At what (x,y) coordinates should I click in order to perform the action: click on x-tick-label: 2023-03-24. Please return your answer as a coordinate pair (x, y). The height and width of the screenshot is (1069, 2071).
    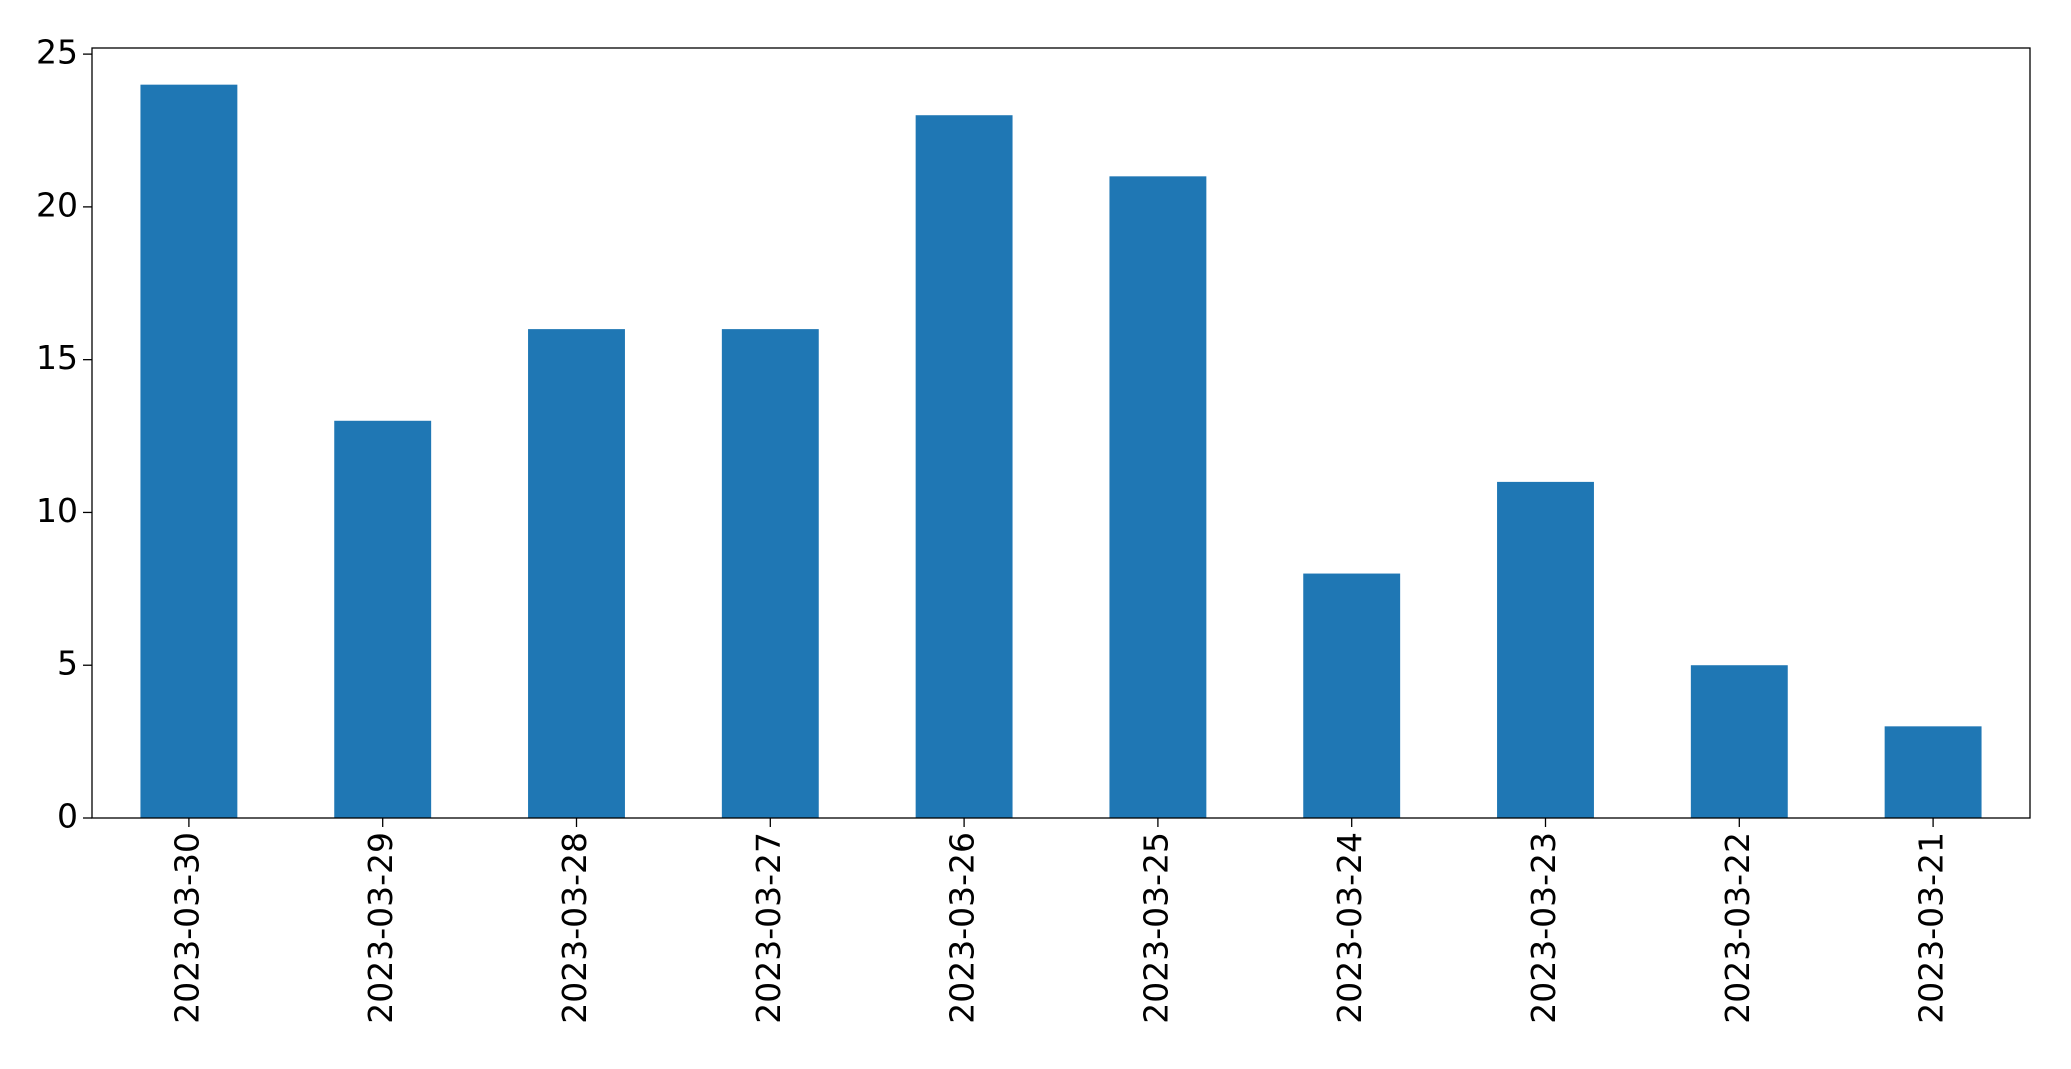
    Looking at the image, I should click on (1349, 928).